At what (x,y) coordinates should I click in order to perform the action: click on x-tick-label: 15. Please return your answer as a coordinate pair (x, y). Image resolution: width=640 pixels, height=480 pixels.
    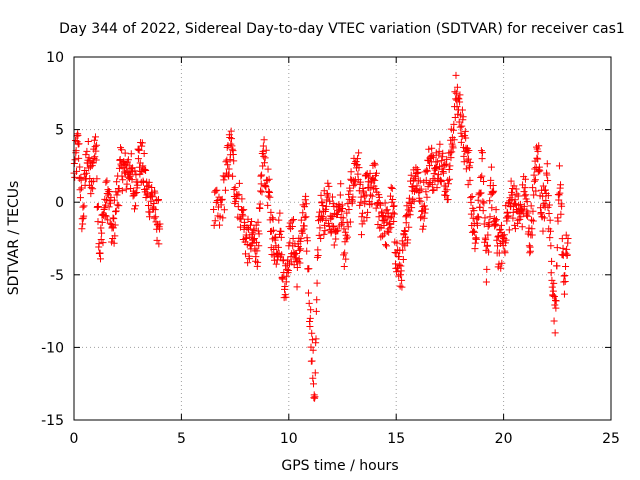
    Looking at the image, I should click on (396, 439).